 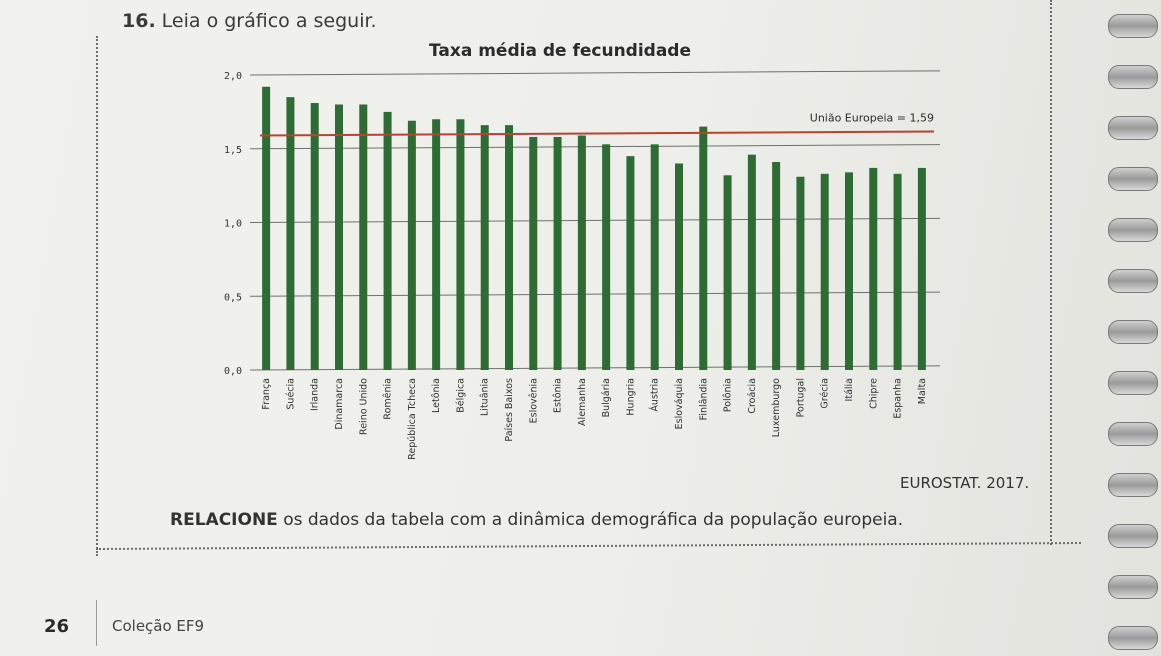 What do you see at coordinates (558, 395) in the screenshot?
I see `x-tick-label: Estônia` at bounding box center [558, 395].